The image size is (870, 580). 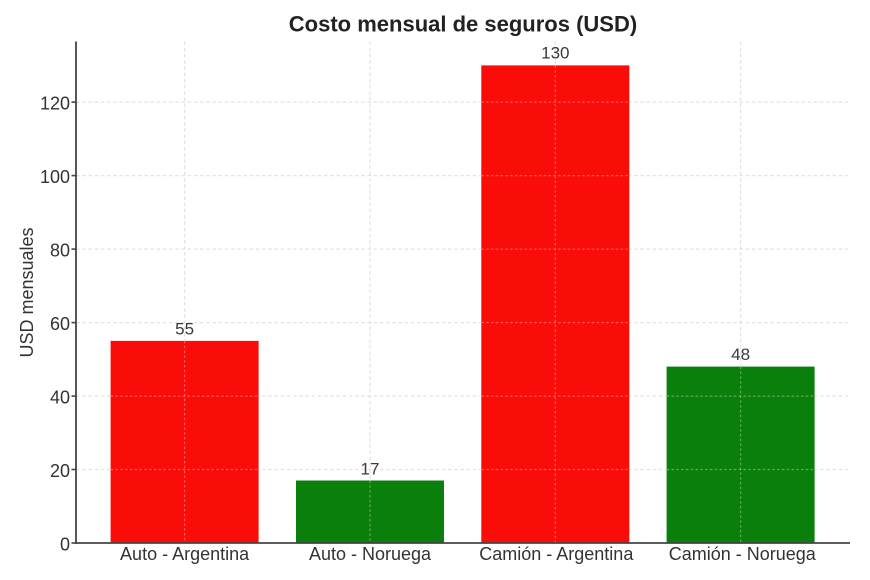 I want to click on svg-text: 48, so click(x=740, y=354).